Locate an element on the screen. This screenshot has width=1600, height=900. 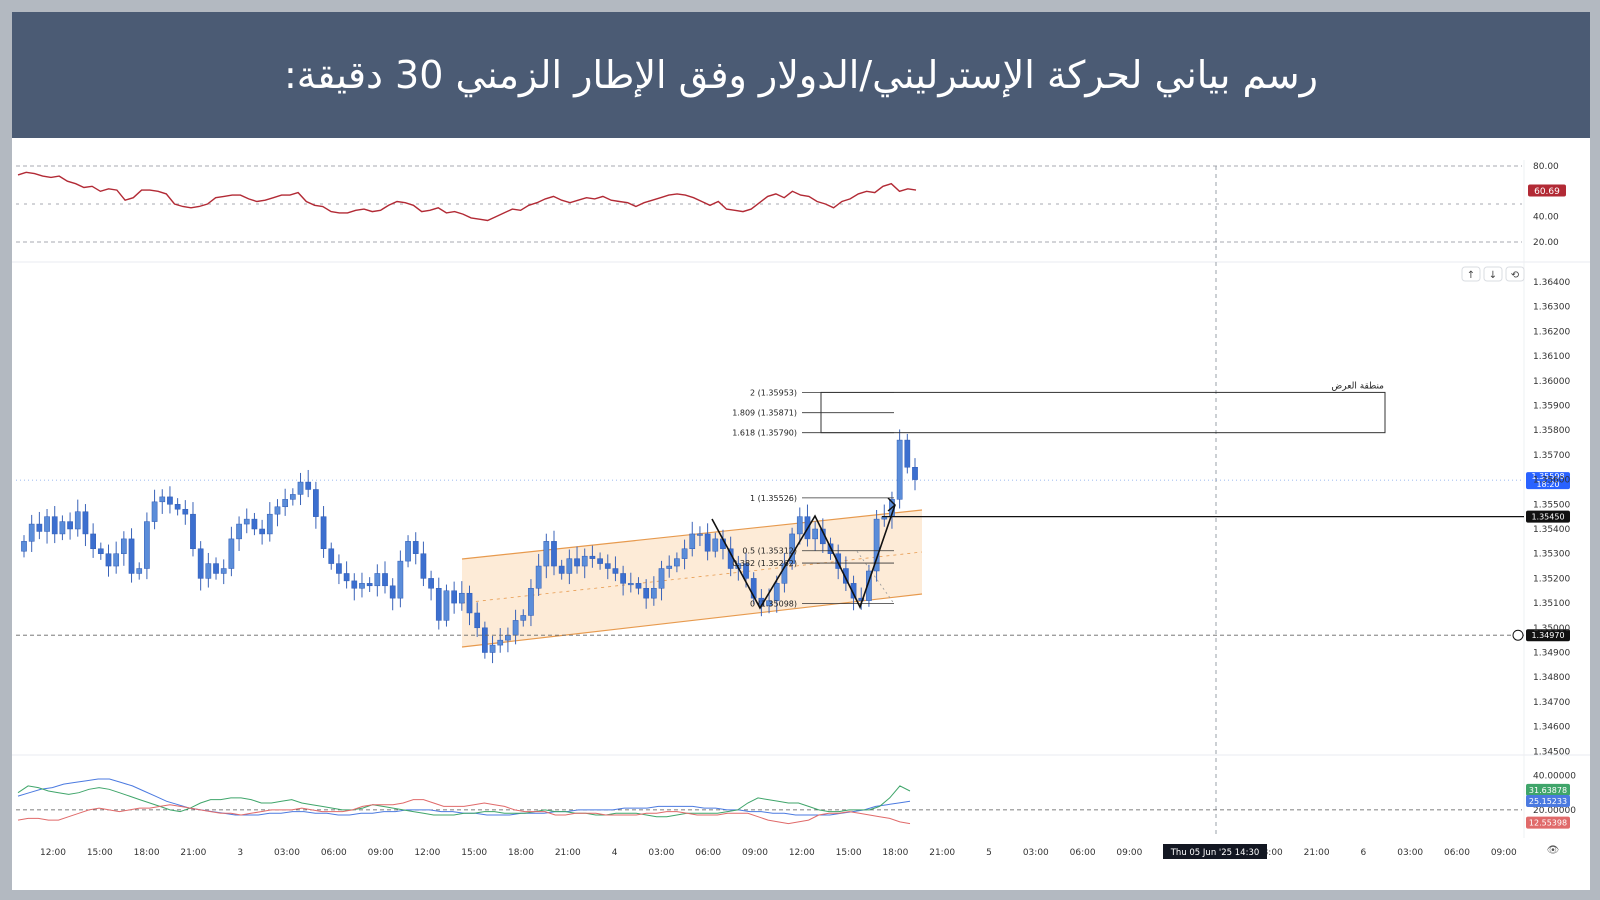
reset-view-button: ⟲ is located at coordinates (1515, 274).